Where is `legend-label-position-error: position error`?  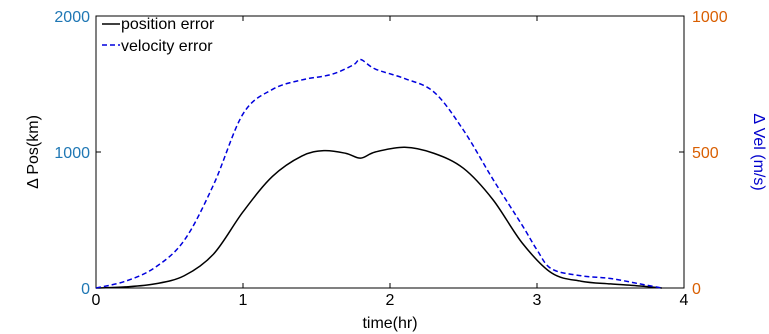
legend-label-position-error: position error is located at coordinates (168, 24).